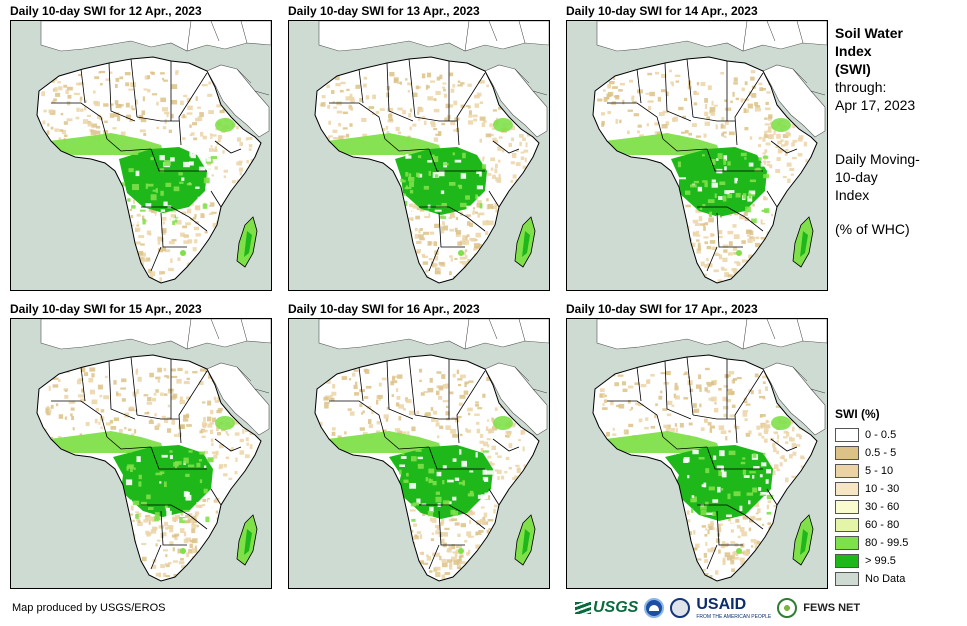  I want to click on legend-label: 0.5 - 5, so click(881, 453).